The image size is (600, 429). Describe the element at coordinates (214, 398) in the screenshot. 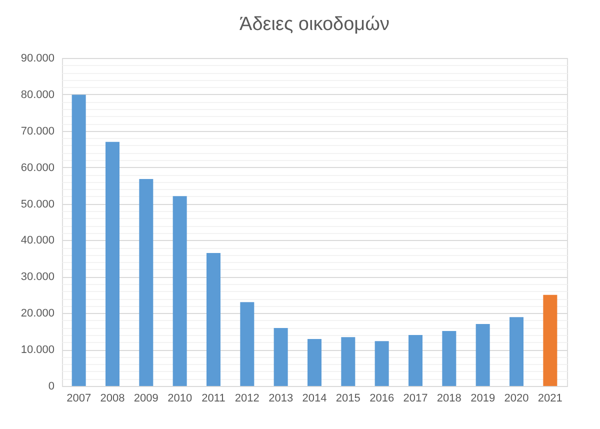

I see `x-tick-label: 2011` at that location.